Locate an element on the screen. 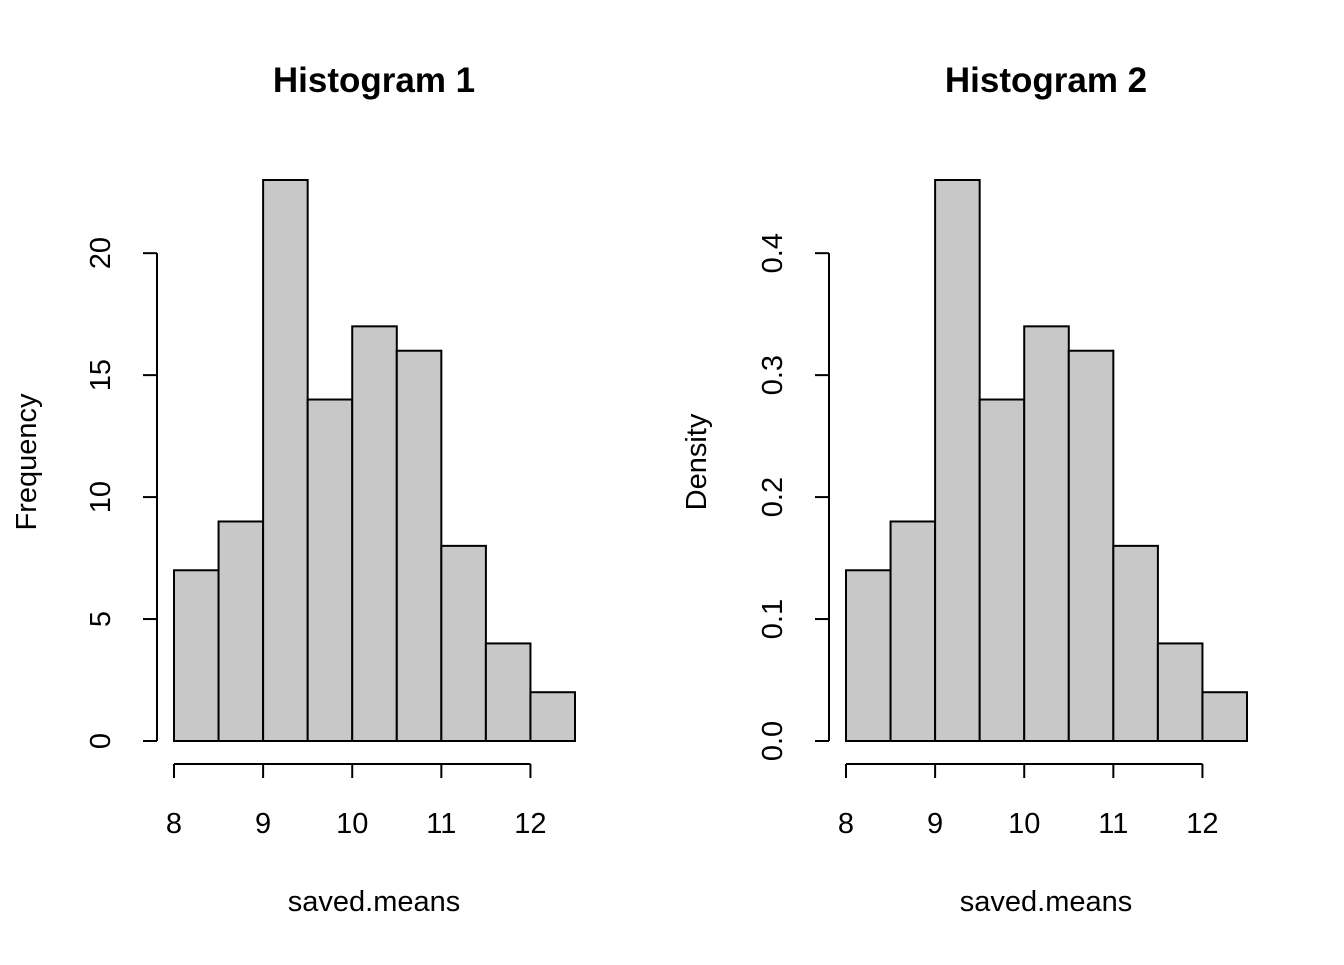 This screenshot has height=965, width=1344. histogram-1-x-tick-label-5: 12 is located at coordinates (530, 824).